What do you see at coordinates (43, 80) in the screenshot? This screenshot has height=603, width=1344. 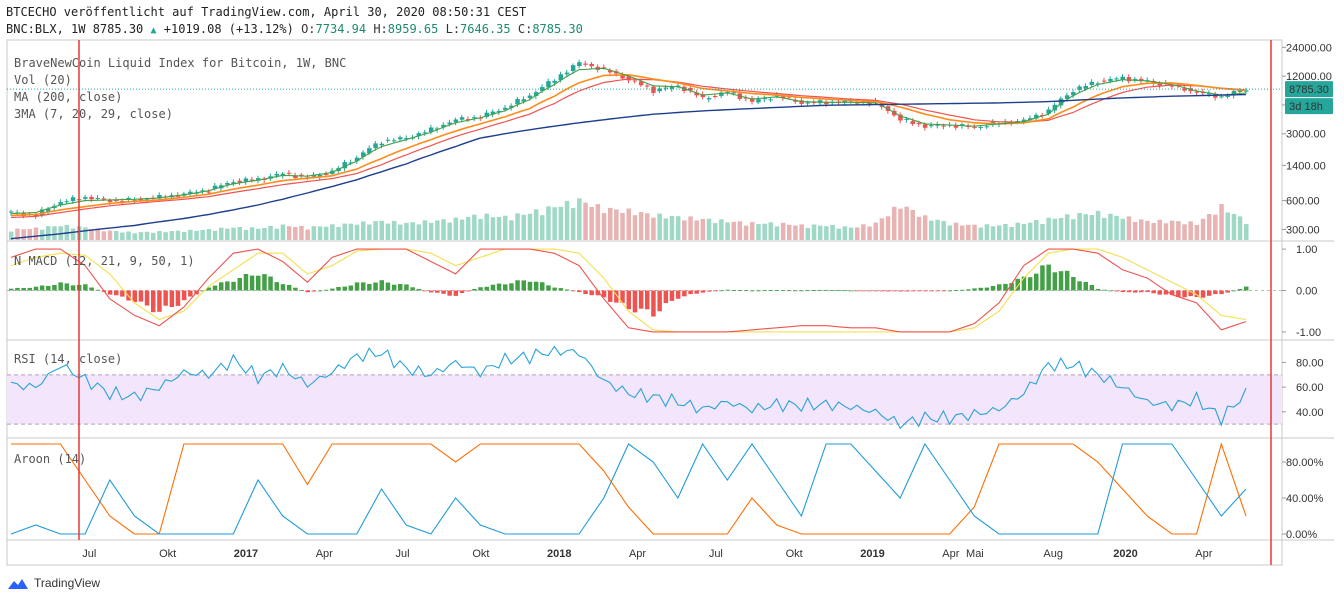 I see `vol-legend: Vol (20)` at bounding box center [43, 80].